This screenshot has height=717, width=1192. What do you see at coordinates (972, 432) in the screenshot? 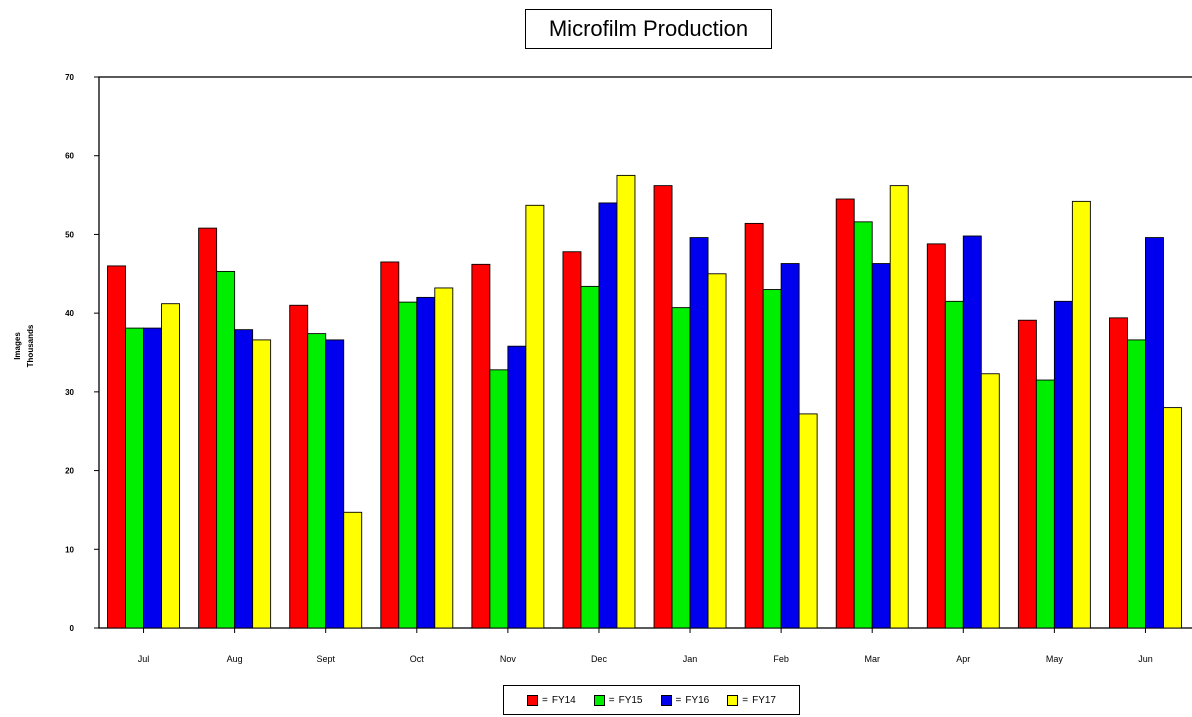
I see `bar-fy16-apr` at bounding box center [972, 432].